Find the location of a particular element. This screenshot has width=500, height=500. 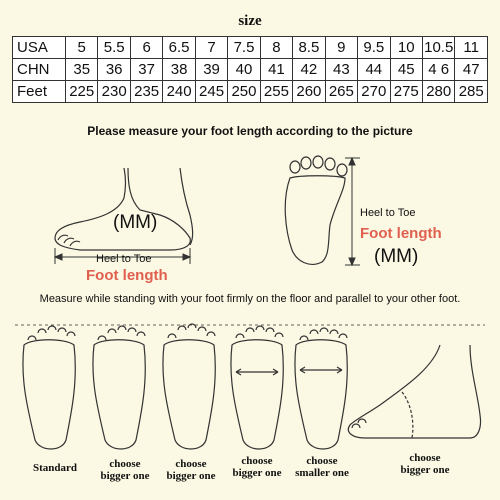

size-cell: 270 is located at coordinates (374, 91).